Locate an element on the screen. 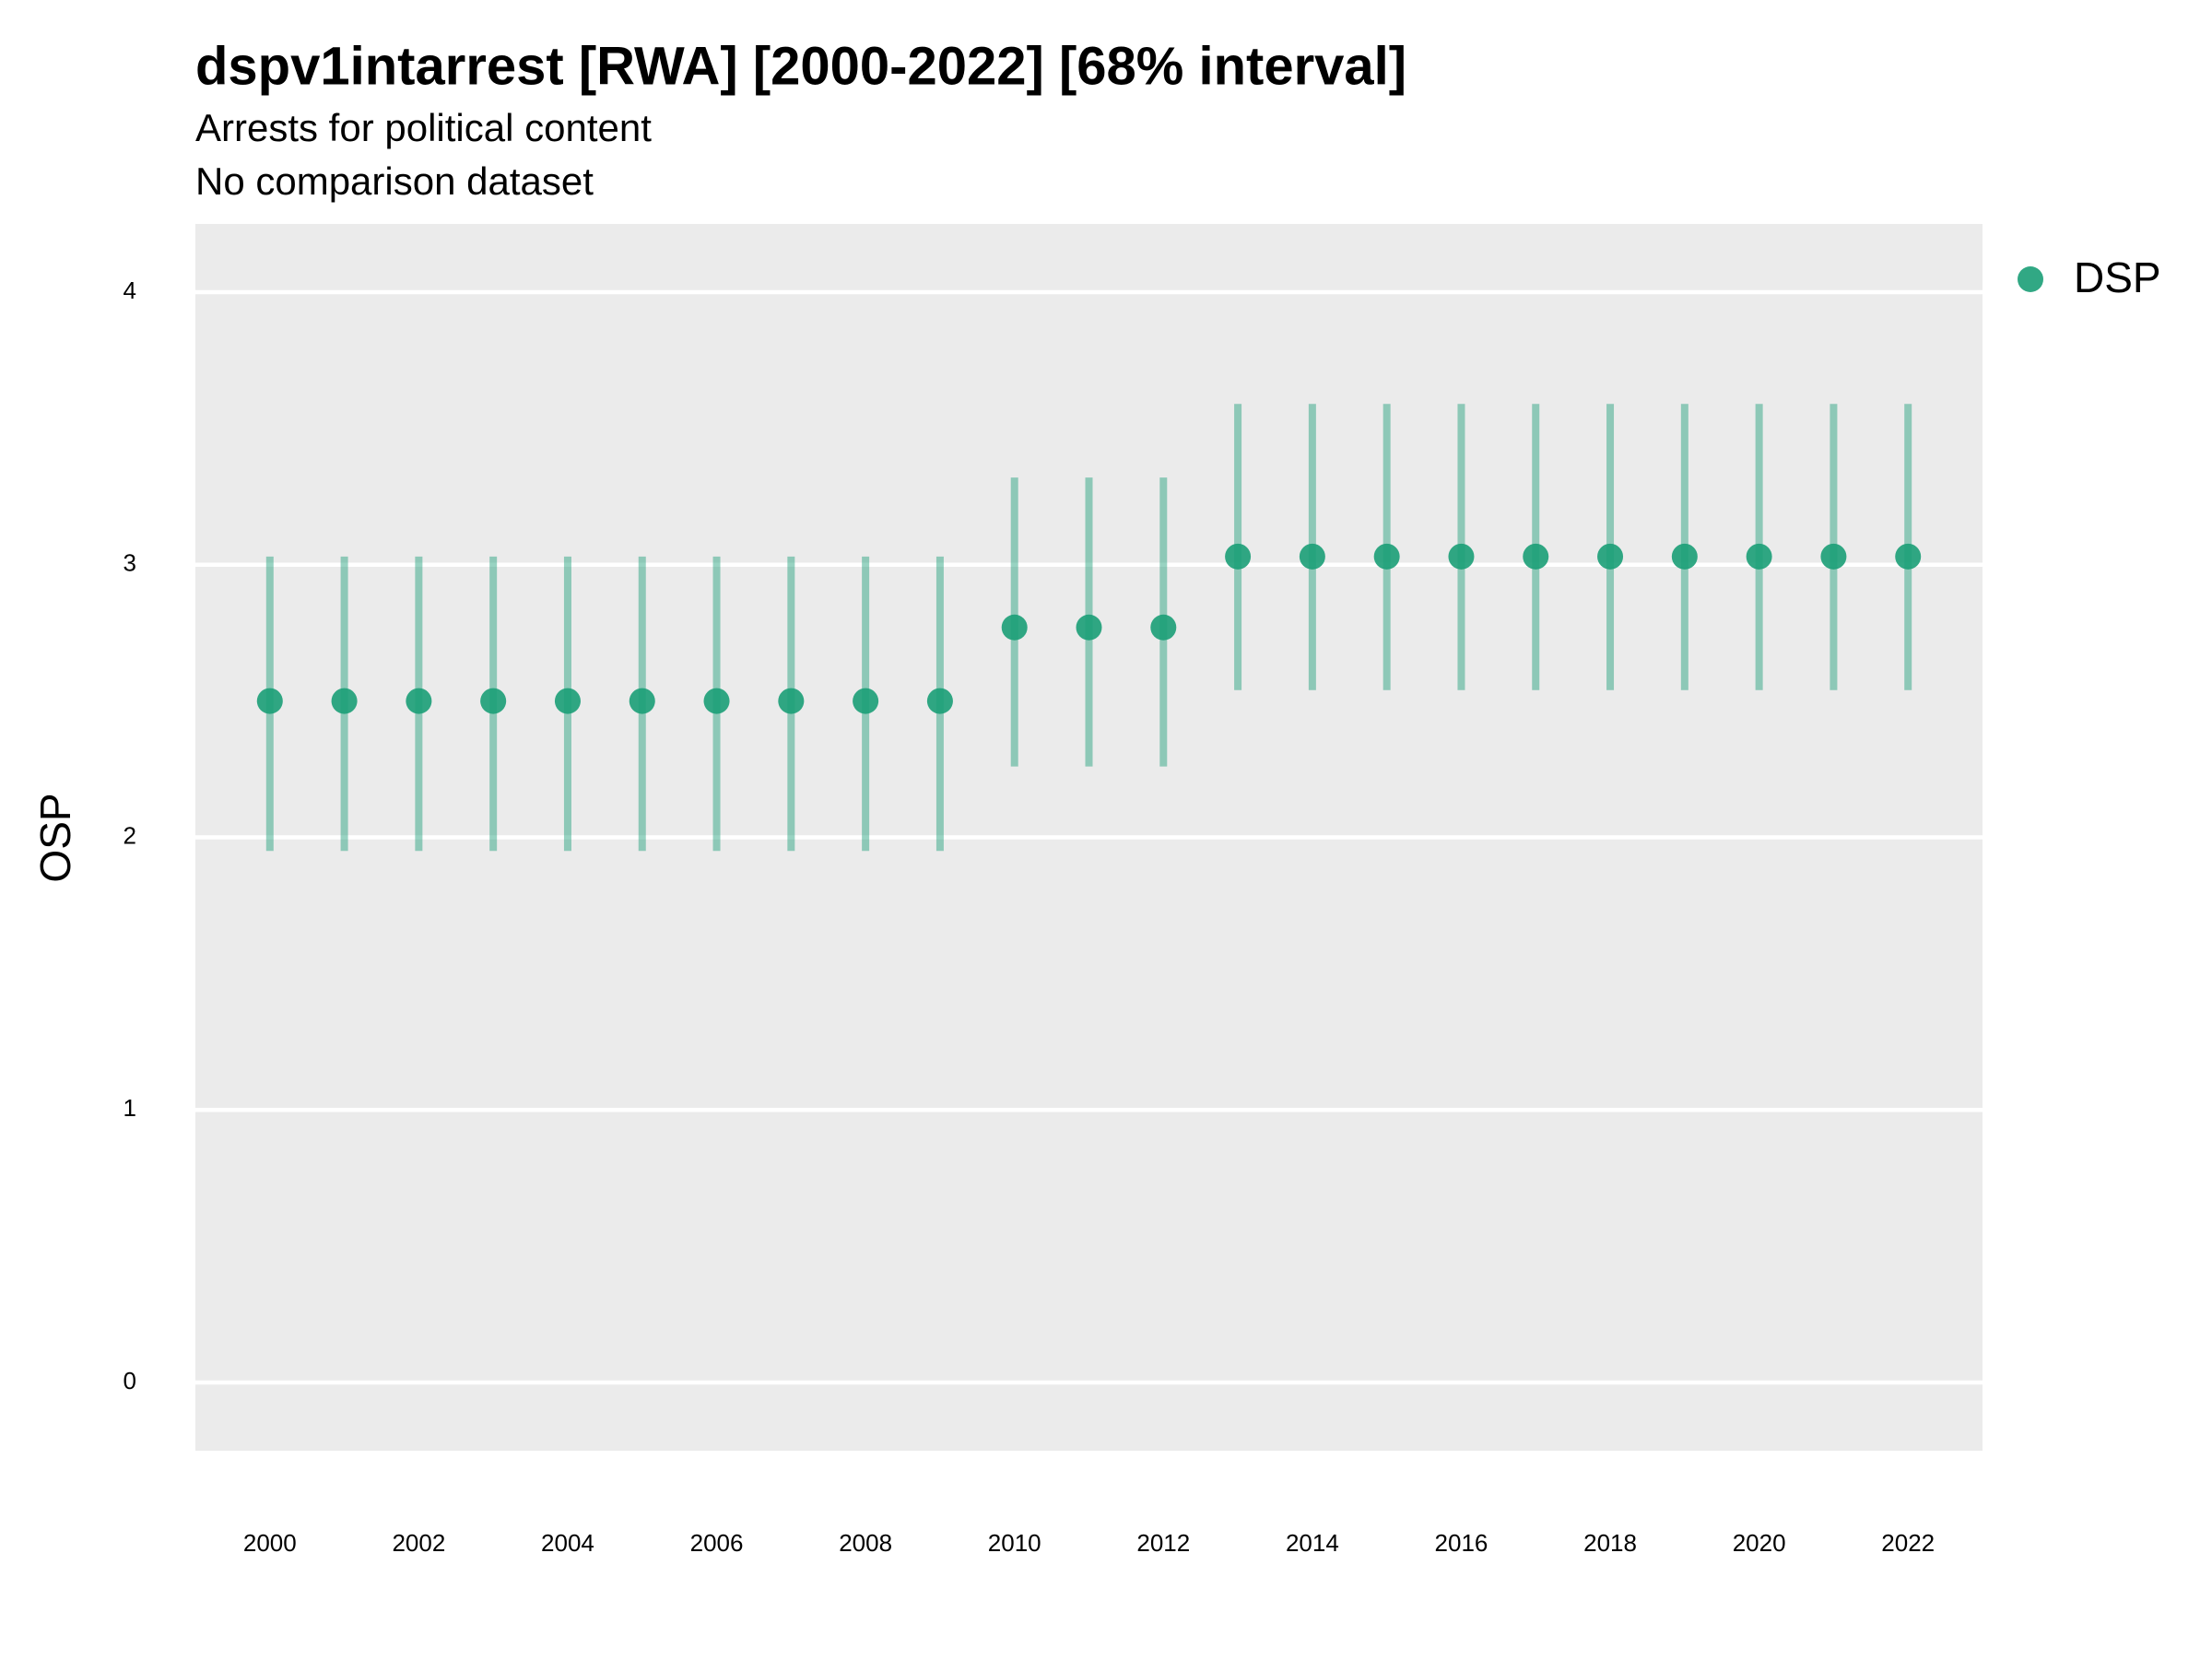 The height and width of the screenshot is (1659, 2212). legend-label: DSP is located at coordinates (2117, 277).